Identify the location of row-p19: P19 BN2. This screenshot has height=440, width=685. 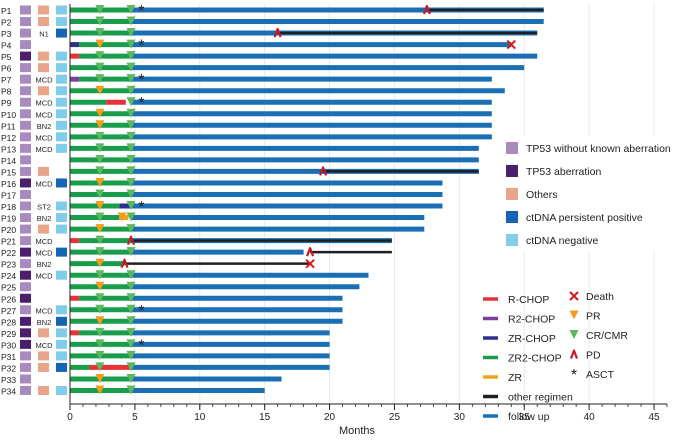
(213, 218).